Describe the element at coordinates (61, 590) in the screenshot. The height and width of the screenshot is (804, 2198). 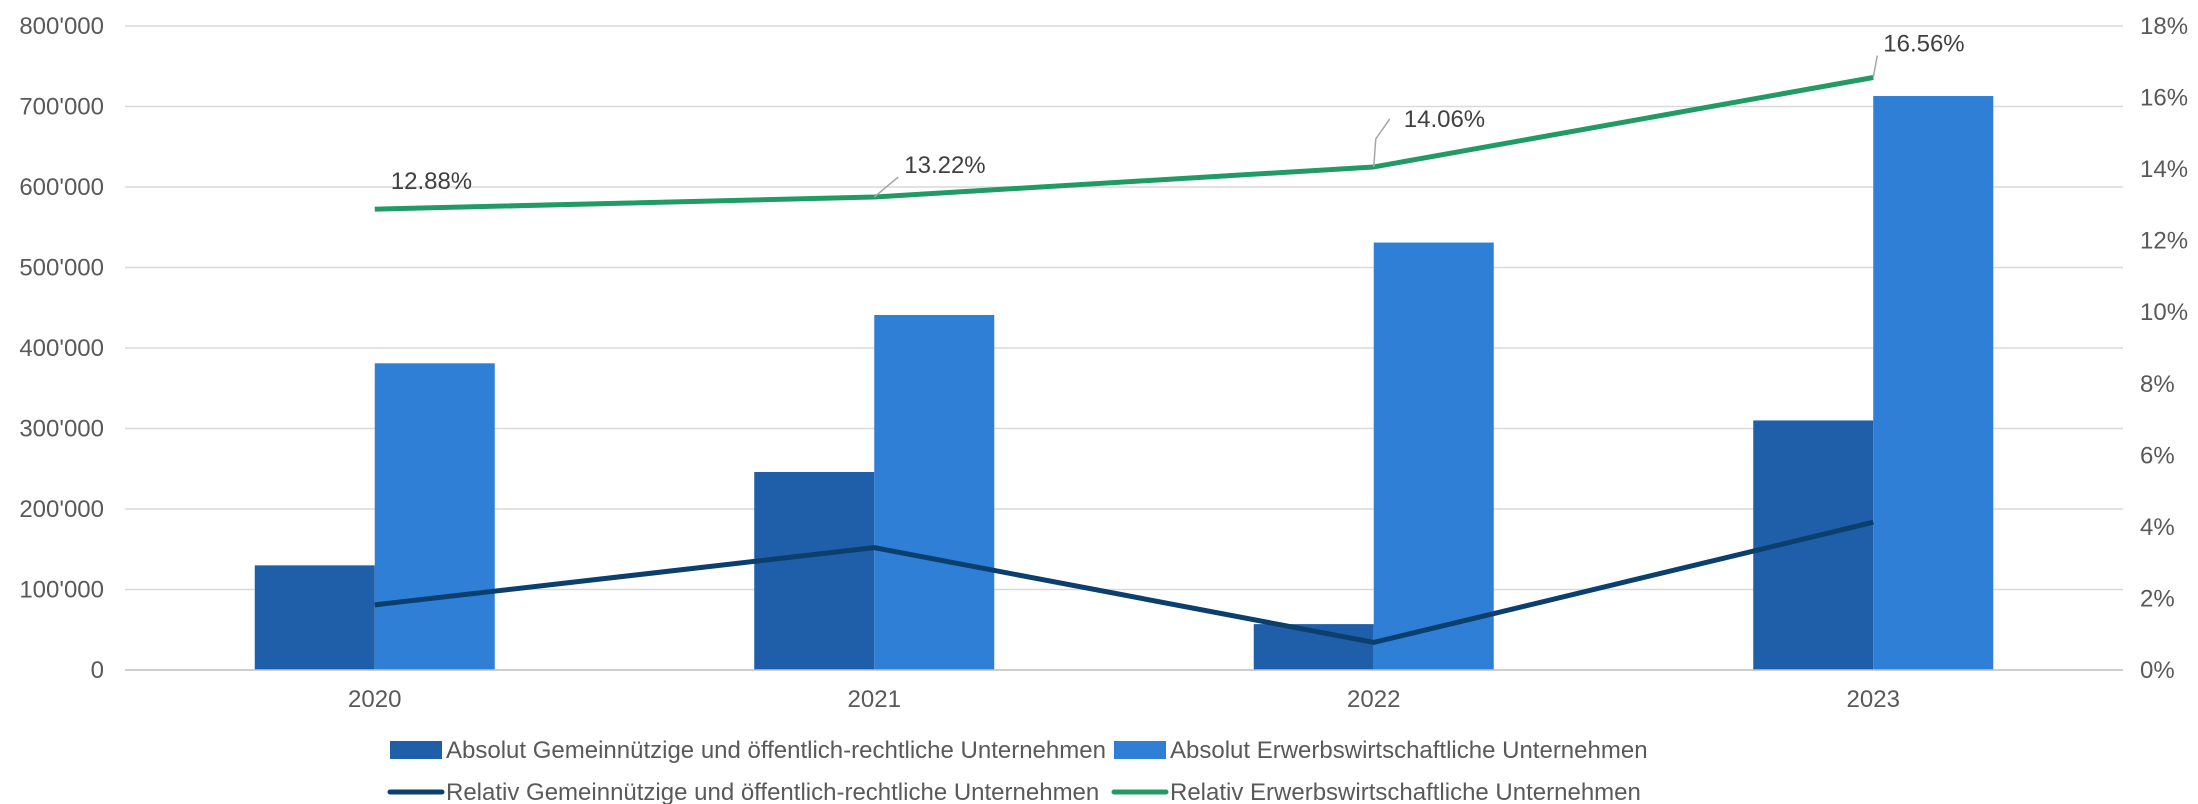
I see `left-tick-label: 100'000` at that location.